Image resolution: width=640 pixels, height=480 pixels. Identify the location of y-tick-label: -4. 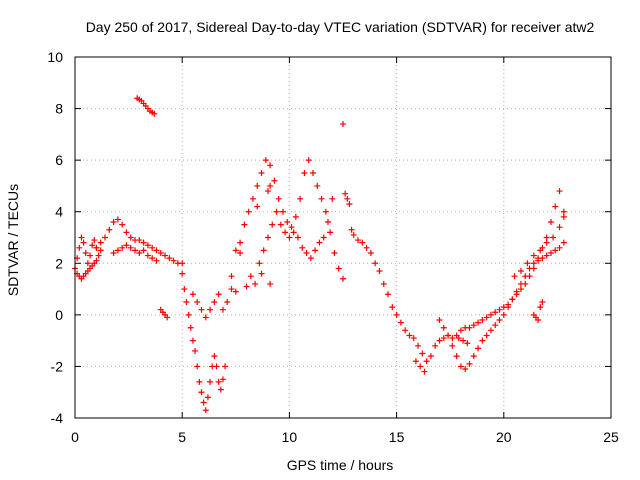
(57, 418).